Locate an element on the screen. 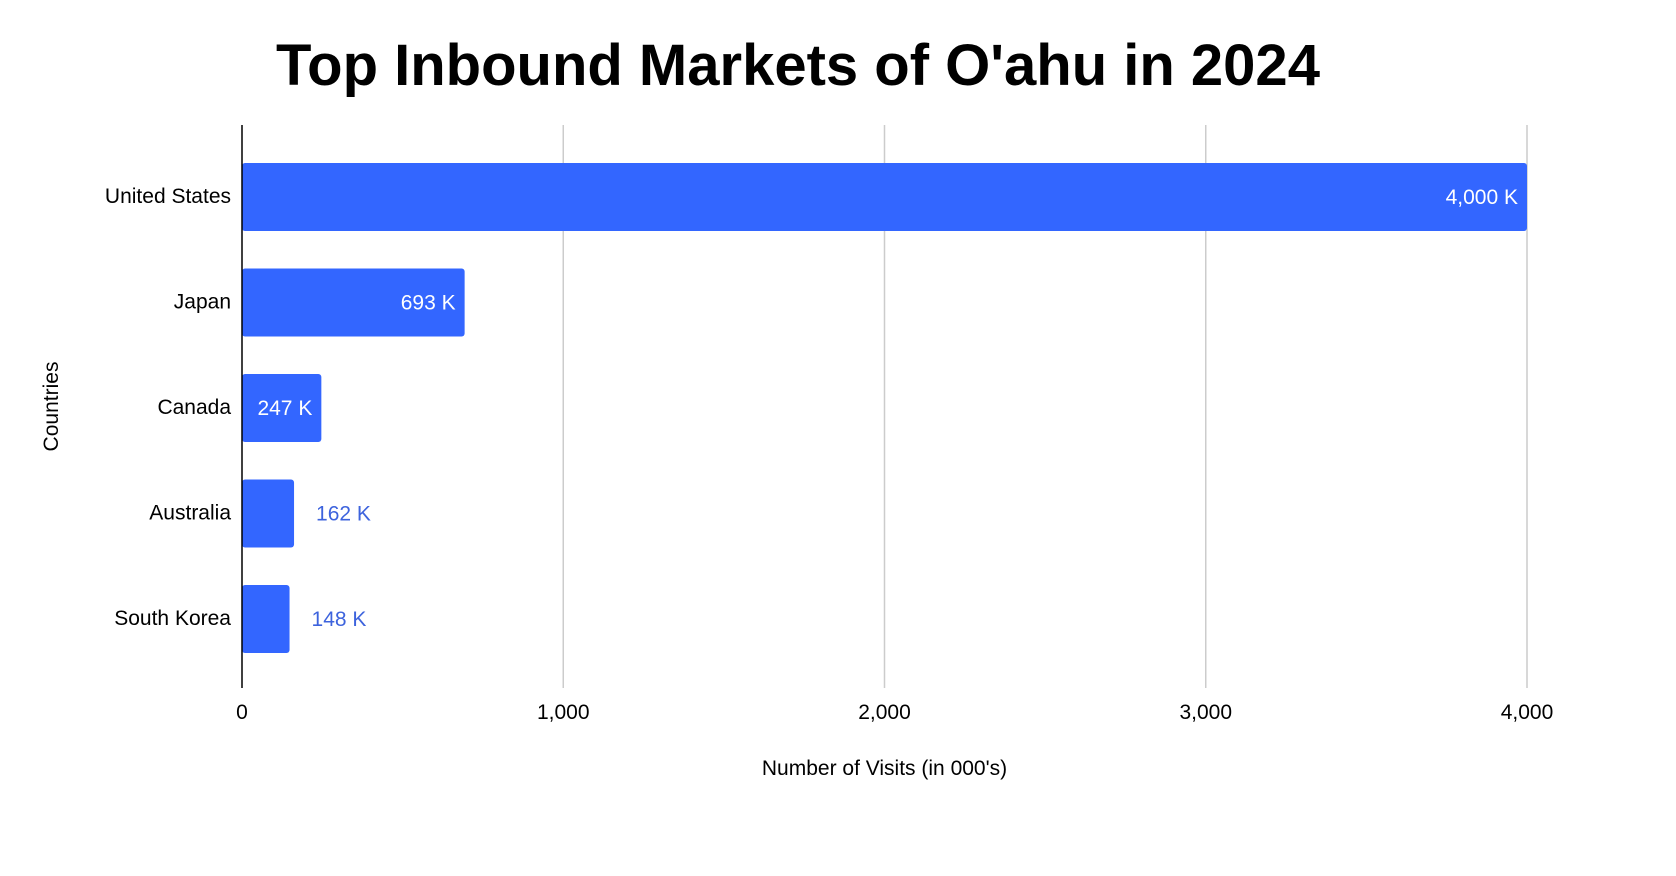 Image resolution: width=1676 pixels, height=876 pixels. x-axis-title: Number of Visits (in 000's) is located at coordinates (884, 768).